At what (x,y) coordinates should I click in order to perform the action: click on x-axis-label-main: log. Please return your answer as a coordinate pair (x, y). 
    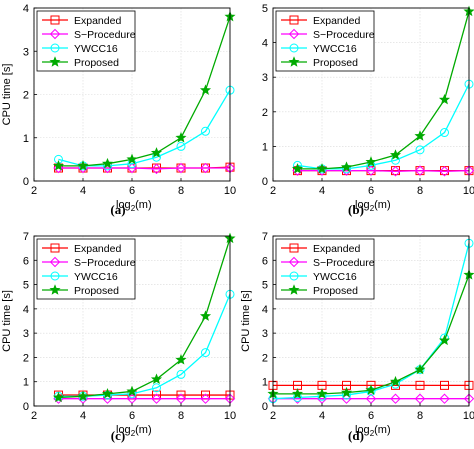
    Looking at the image, I should click on (362, 205).